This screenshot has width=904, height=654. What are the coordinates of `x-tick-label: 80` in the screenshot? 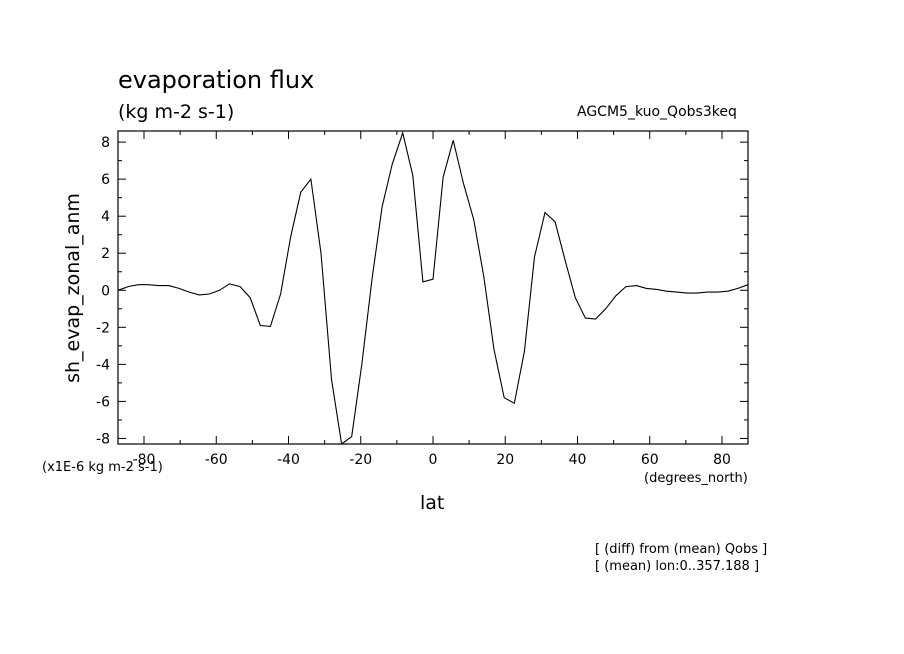 It's located at (722, 460).